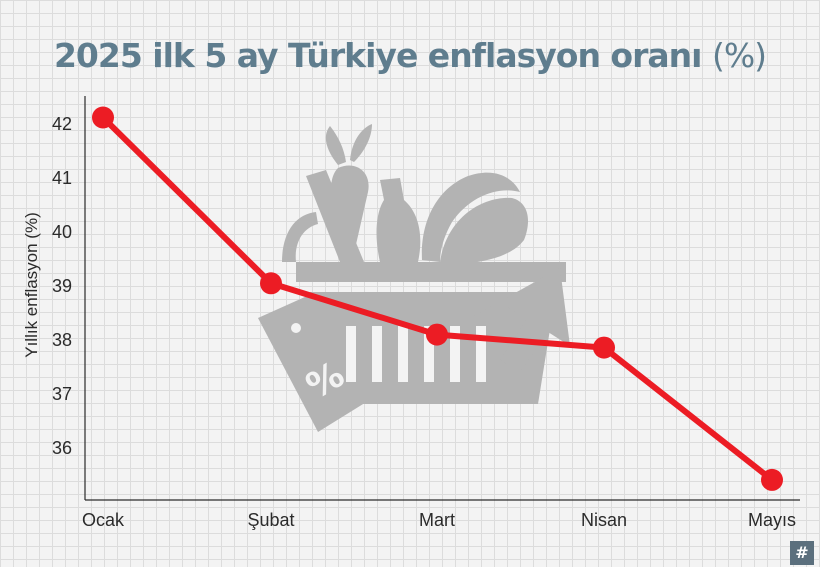 This screenshot has height=567, width=820. I want to click on hashtag-logo-icon: #, so click(802, 553).